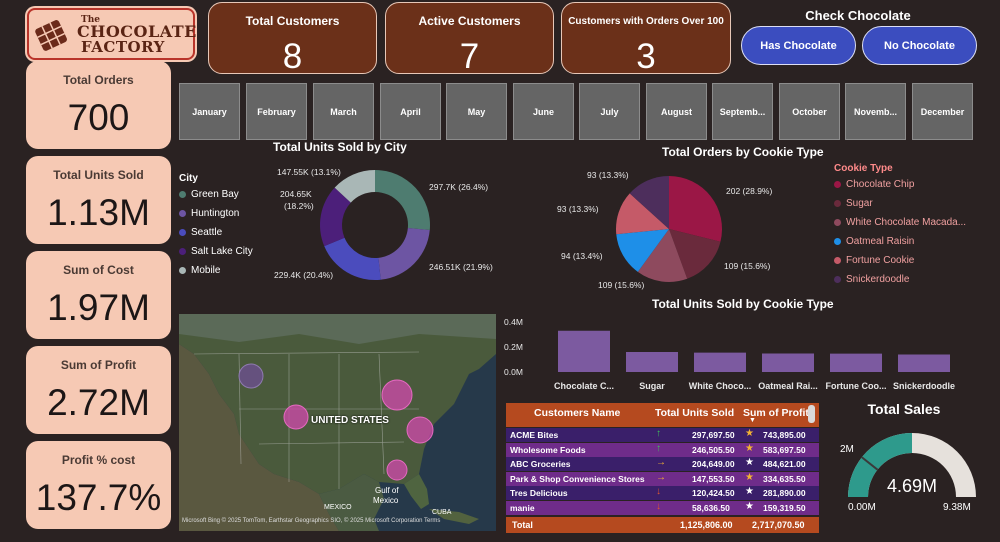  Describe the element at coordinates (809, 111) in the screenshot. I see `month-slicer-october: October` at that location.